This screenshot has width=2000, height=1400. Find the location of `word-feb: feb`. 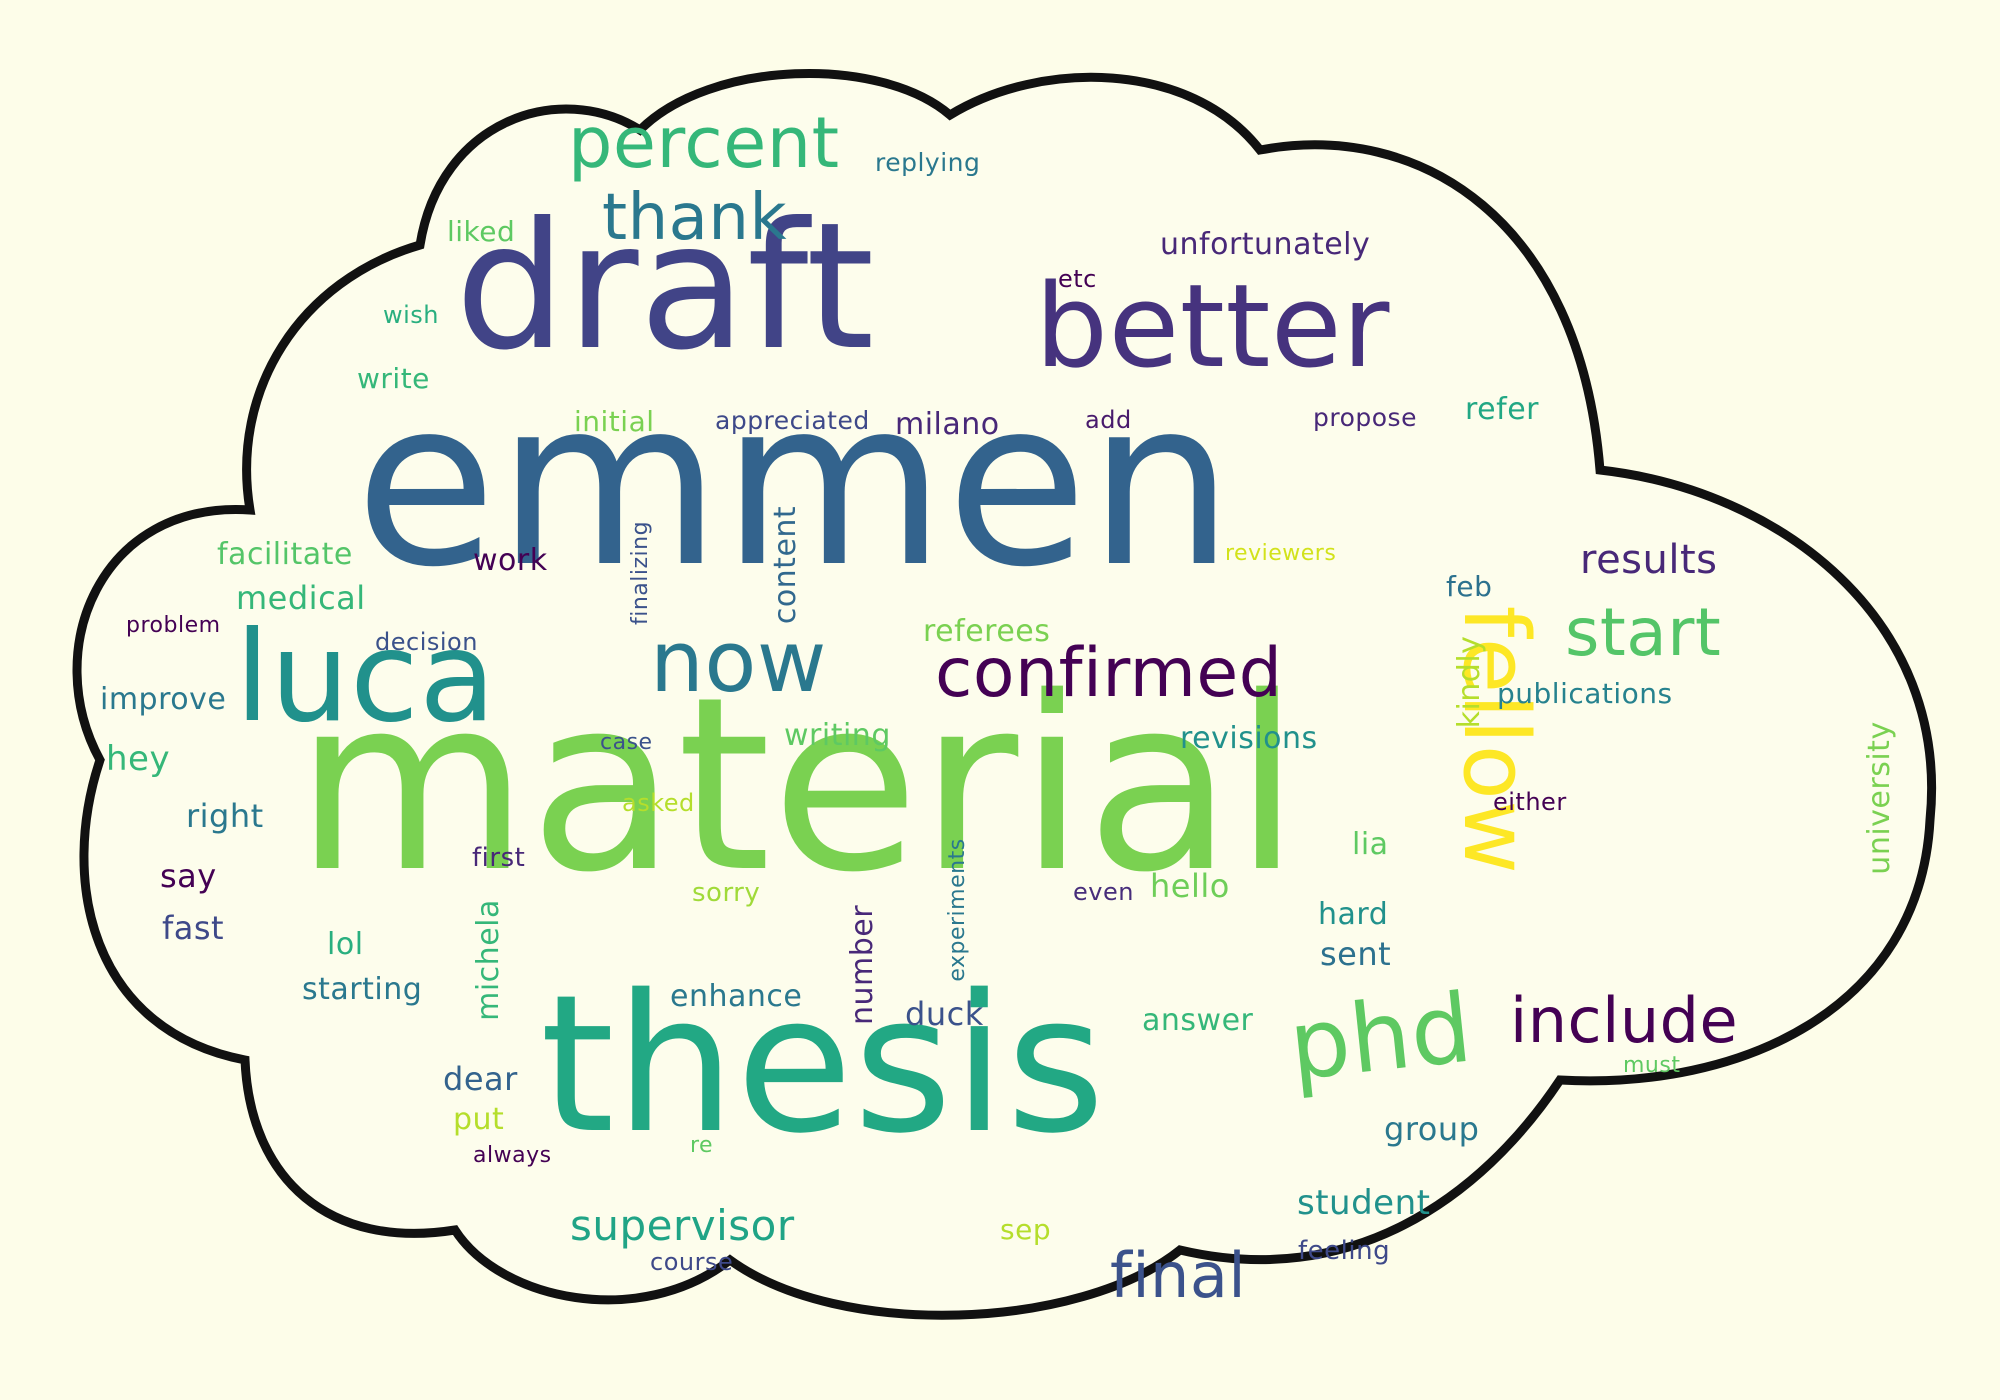

word-feb: feb is located at coordinates (1469, 586).